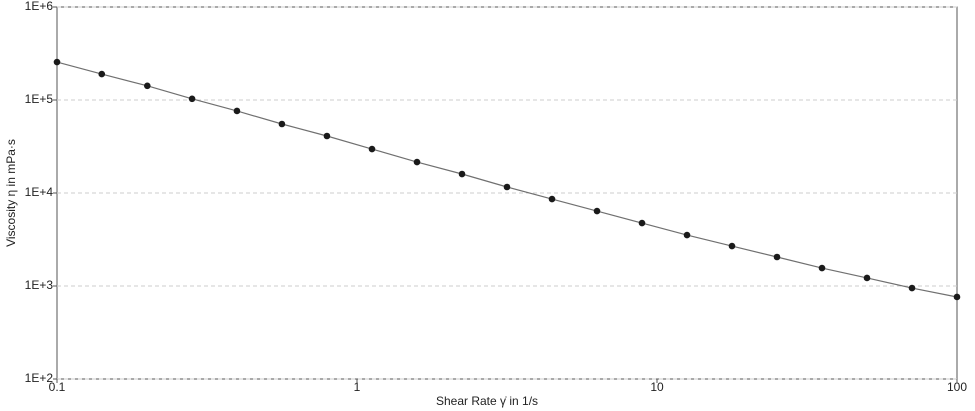 Image resolution: width=975 pixels, height=411 pixels. What do you see at coordinates (39, 192) in the screenshot?
I see `y-tick-label: 1E+4` at bounding box center [39, 192].